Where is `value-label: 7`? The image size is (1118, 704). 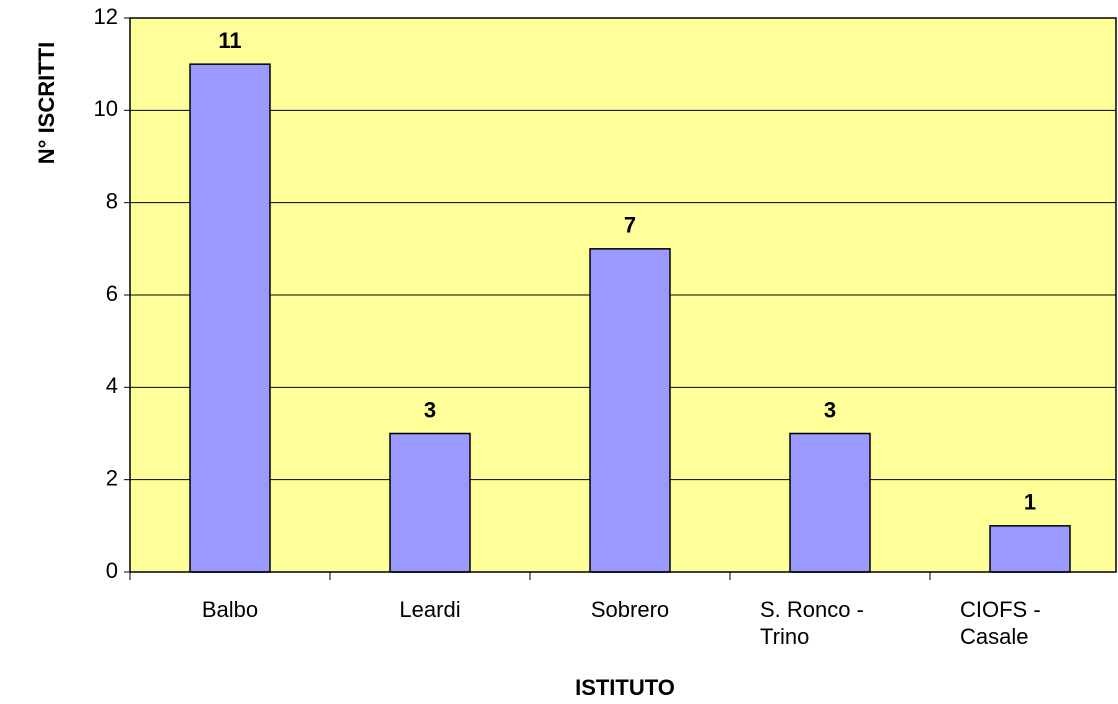
value-label: 7 is located at coordinates (630, 225).